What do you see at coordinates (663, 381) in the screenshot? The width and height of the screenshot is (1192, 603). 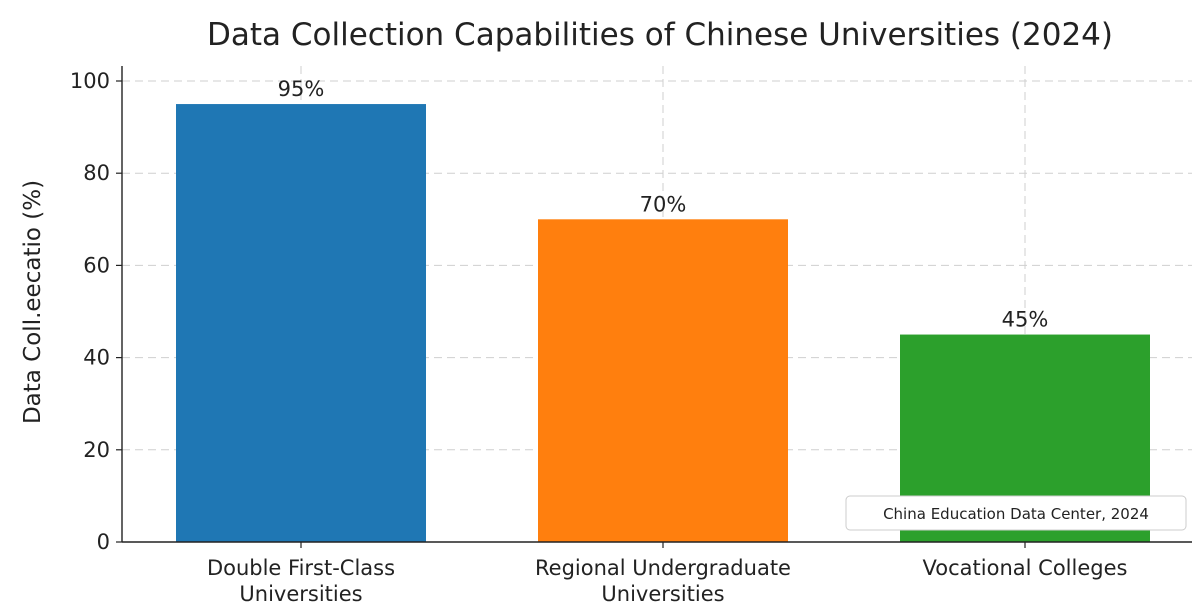 I see `bar` at bounding box center [663, 381].